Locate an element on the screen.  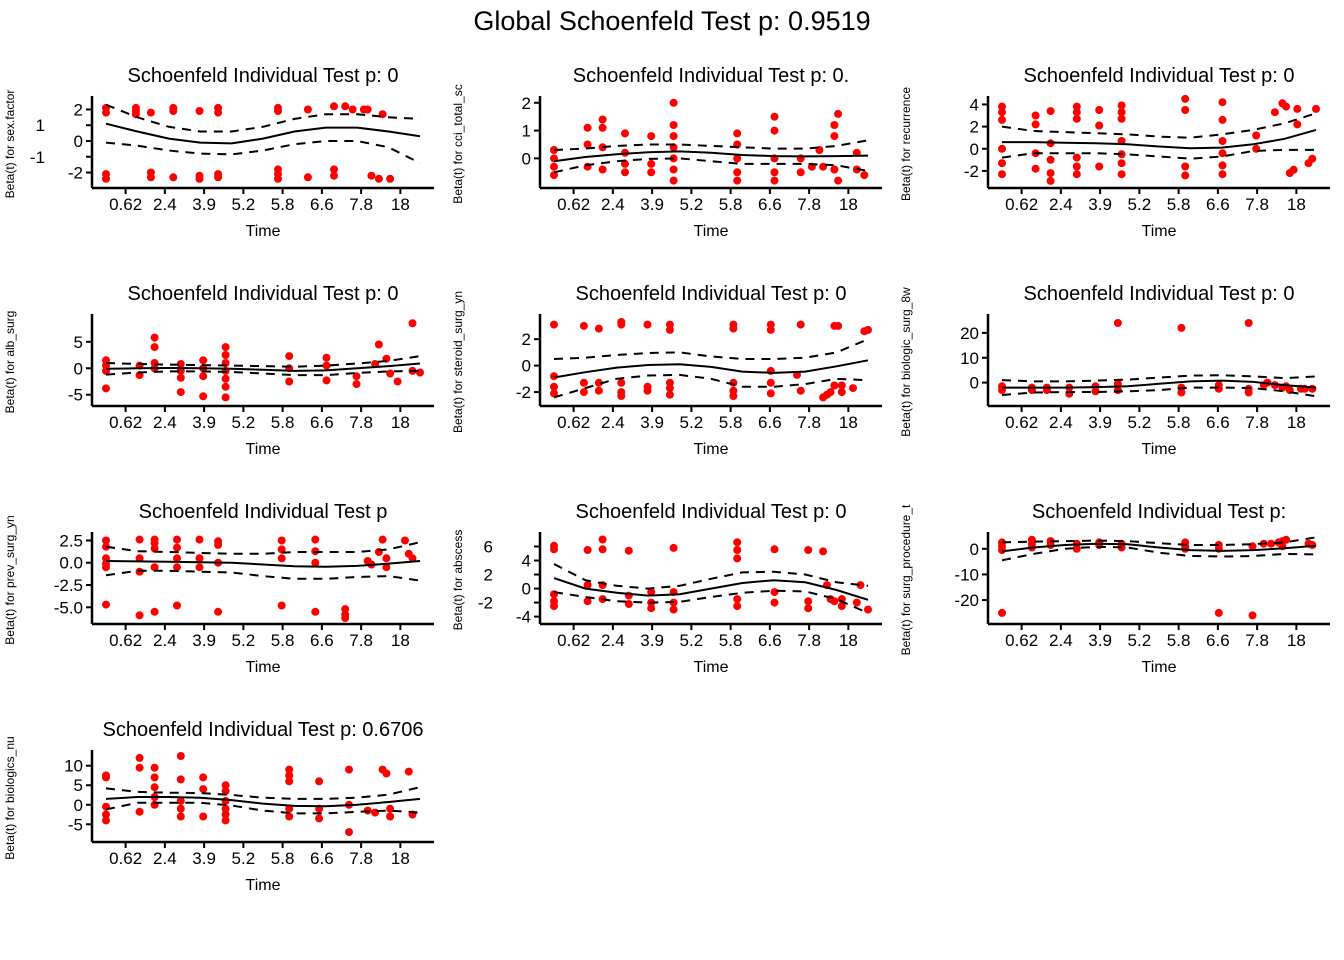
y-tick-label: 1 is located at coordinates (40, 125).